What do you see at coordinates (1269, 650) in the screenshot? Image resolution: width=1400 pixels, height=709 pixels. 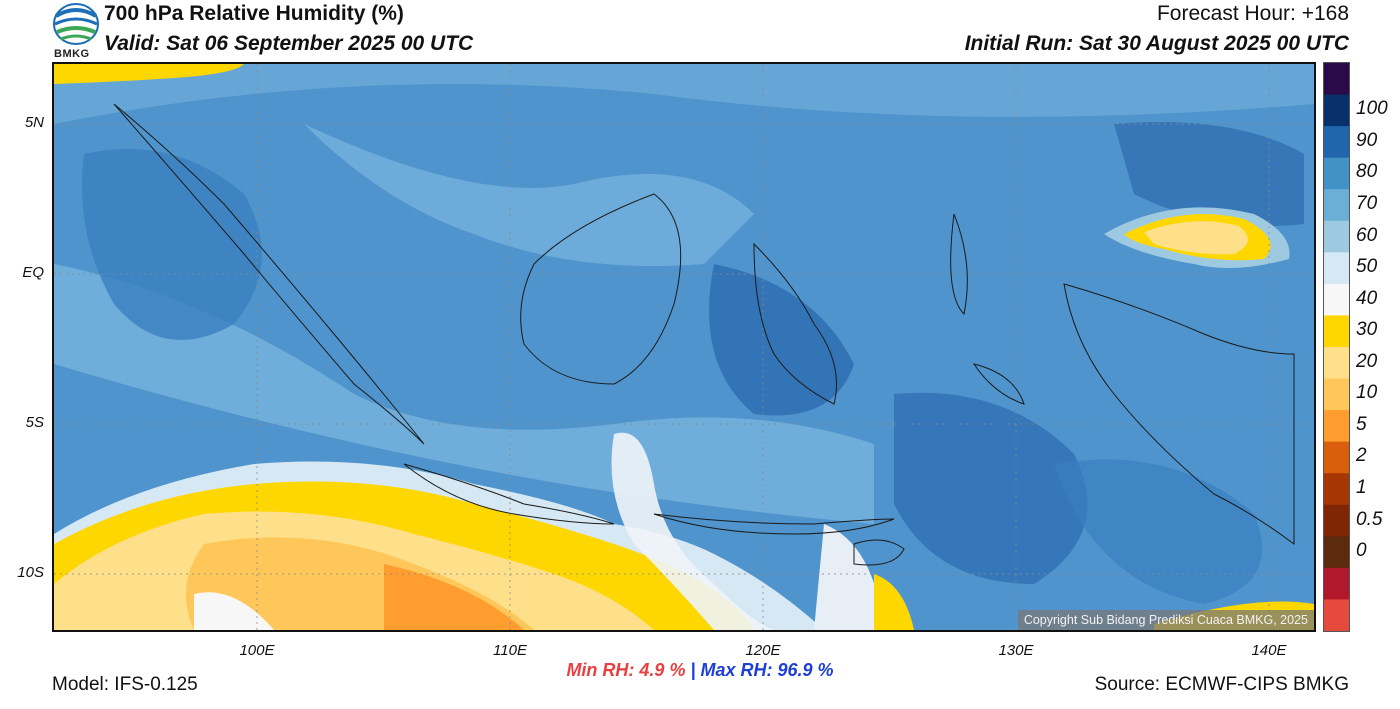 I see `lon-label-140e: 140E` at bounding box center [1269, 650].